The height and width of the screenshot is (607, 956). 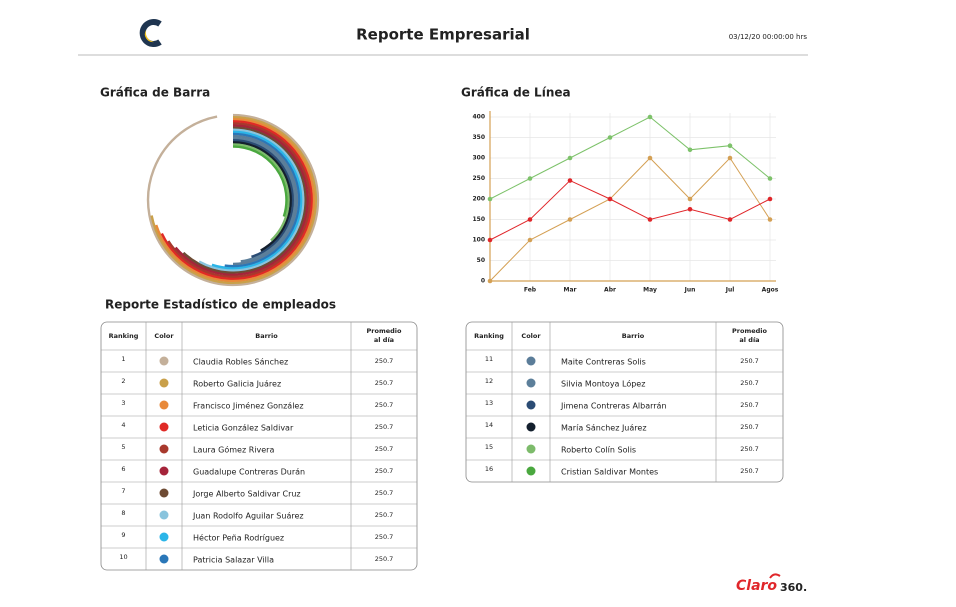 What do you see at coordinates (478, 117) in the screenshot?
I see `y-tick-label: 400` at bounding box center [478, 117].